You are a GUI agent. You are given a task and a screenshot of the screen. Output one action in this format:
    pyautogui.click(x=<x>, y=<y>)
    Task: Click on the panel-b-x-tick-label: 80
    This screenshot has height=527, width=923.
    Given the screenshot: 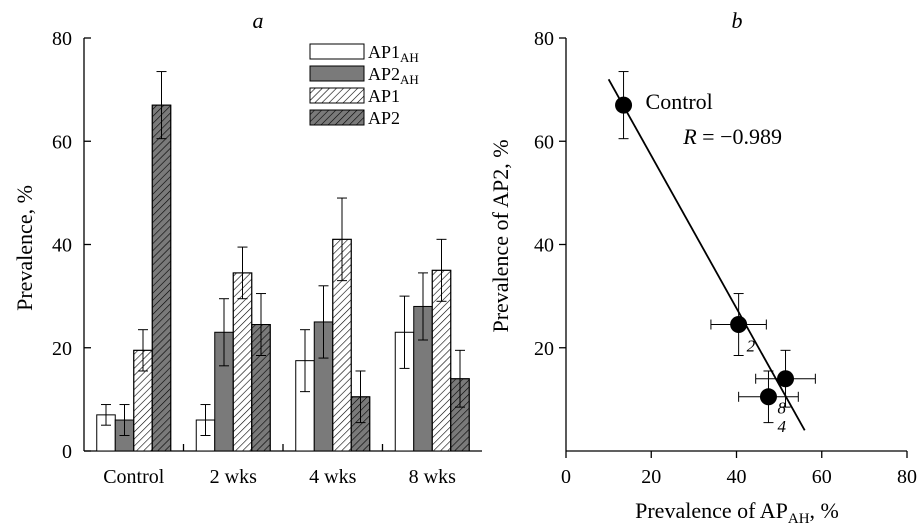 What is the action you would take?
    pyautogui.click(x=907, y=477)
    